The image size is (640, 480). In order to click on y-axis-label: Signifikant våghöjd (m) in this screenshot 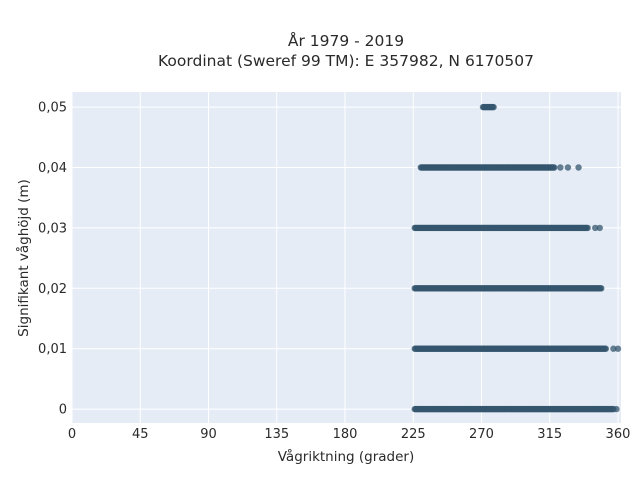, I will do `click(23, 258)`.